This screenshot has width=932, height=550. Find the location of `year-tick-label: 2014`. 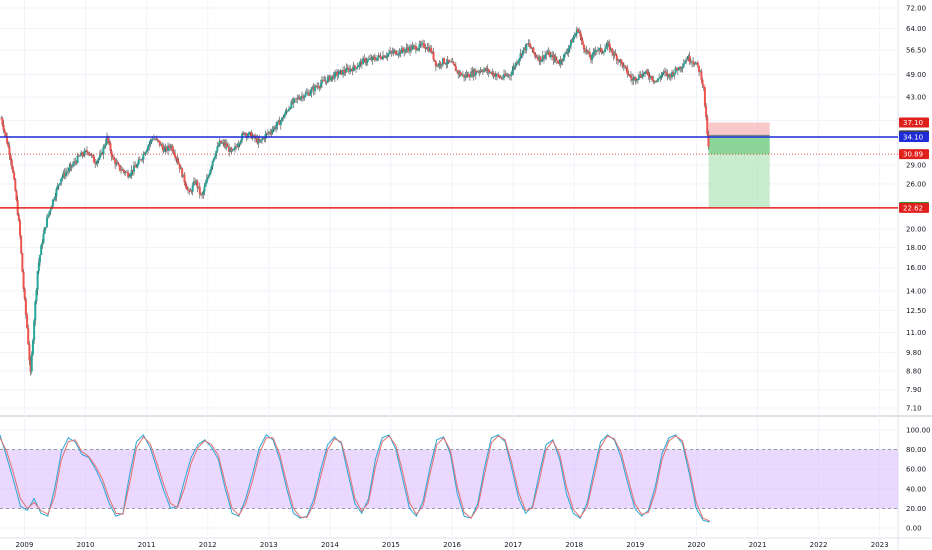

year-tick-label: 2014 is located at coordinates (330, 545).